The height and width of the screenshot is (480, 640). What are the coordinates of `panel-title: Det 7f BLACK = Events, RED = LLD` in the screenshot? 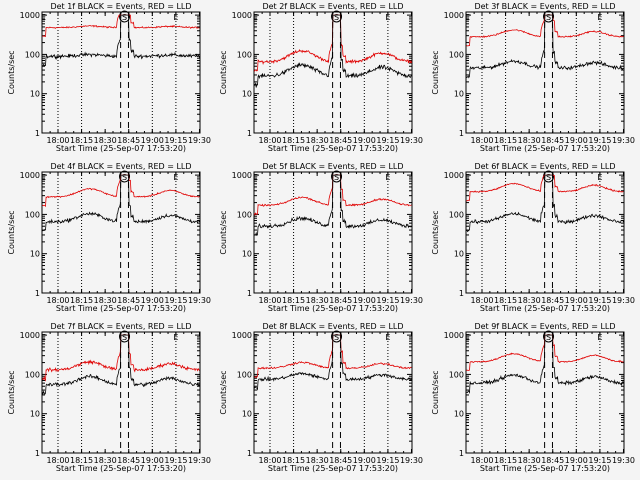 It's located at (120, 326).